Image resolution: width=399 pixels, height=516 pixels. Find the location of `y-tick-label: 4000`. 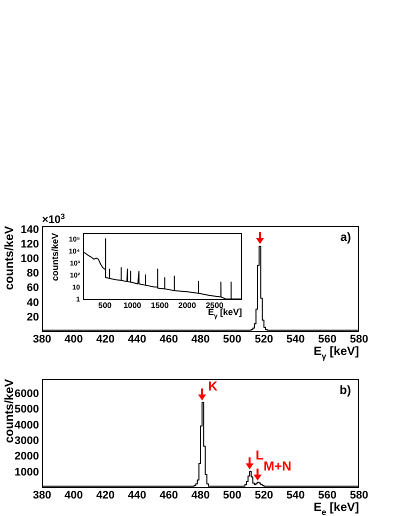

y-tick-label: 4000 is located at coordinates (26, 425).